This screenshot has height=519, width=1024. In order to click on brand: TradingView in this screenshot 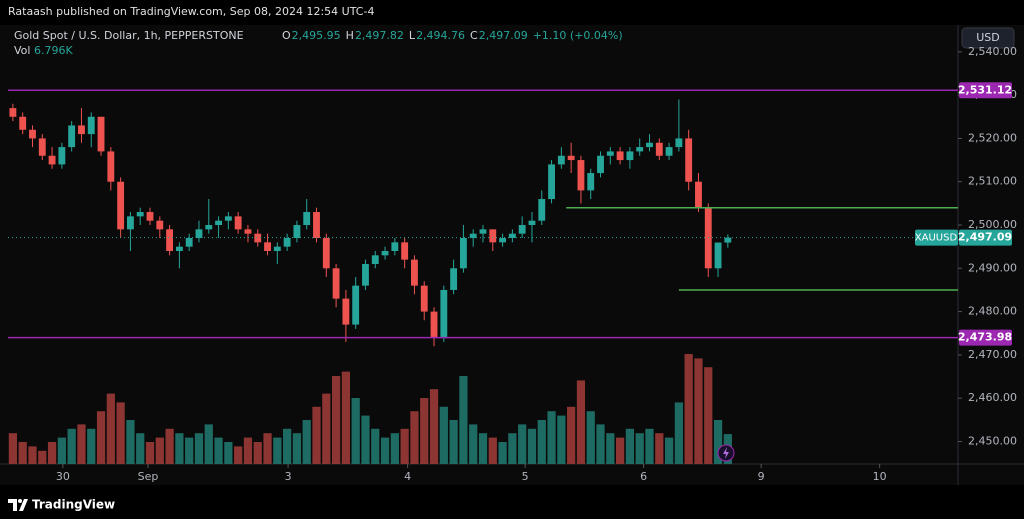, I will do `click(73, 505)`.